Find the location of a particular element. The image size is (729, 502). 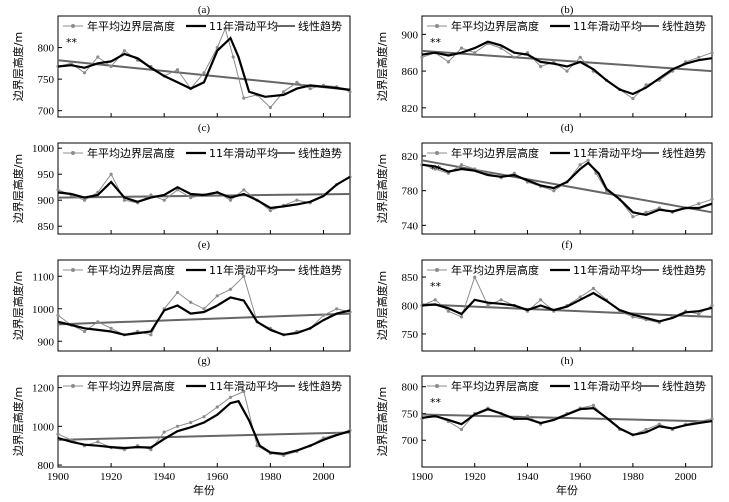

y-tick-label: 700 is located at coordinates (46, 112).